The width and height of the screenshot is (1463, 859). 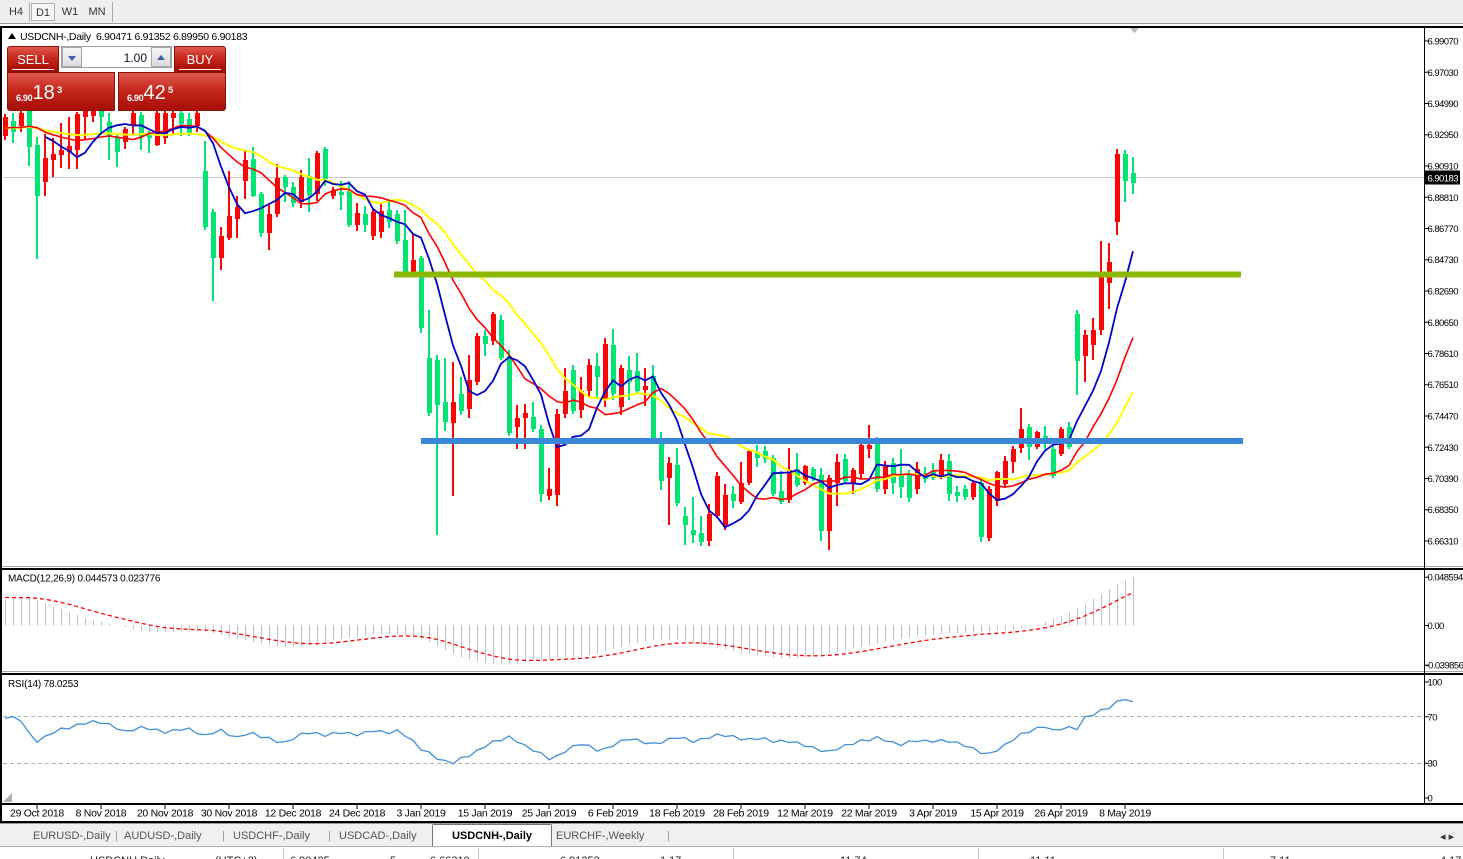 I want to click on svg-text: 30 Nov 2018, so click(x=229, y=814).